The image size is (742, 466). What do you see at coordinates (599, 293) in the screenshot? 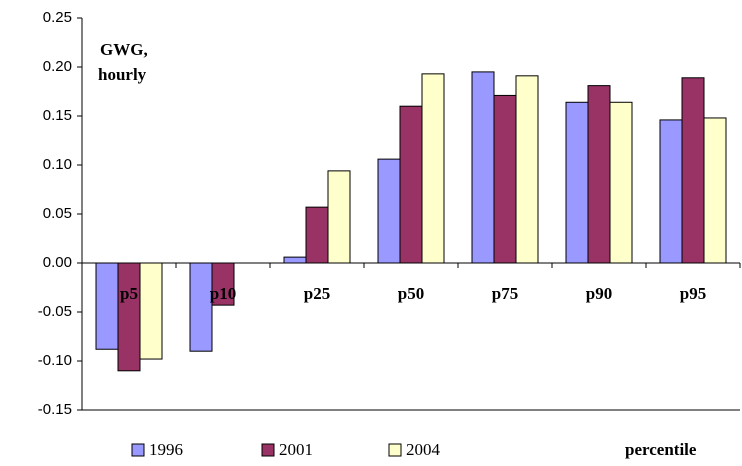
I see `x-tick-label: p90` at bounding box center [599, 293].